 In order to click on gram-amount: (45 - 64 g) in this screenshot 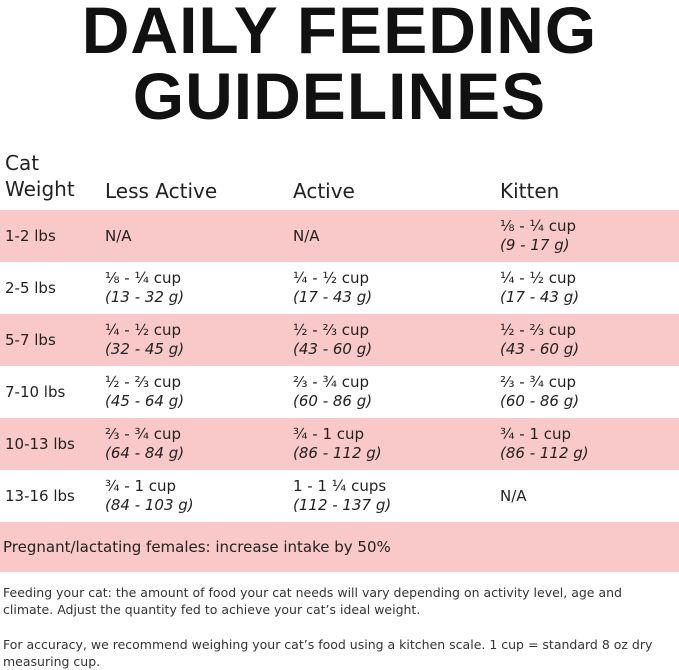, I will do `click(145, 401)`.